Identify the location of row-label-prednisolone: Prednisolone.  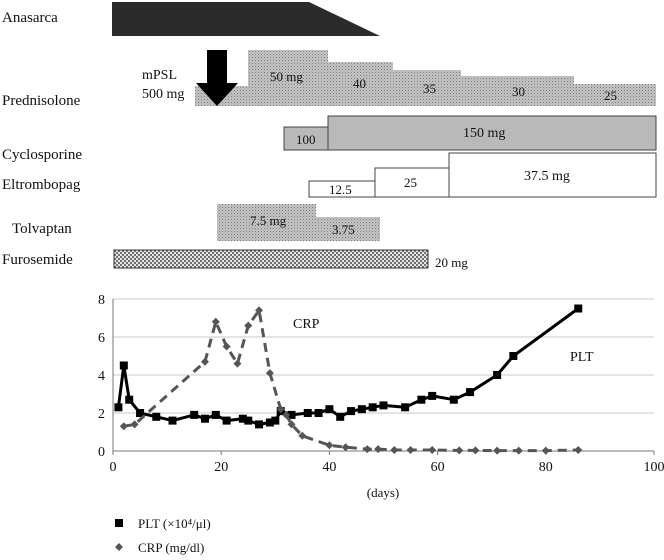
(41, 101).